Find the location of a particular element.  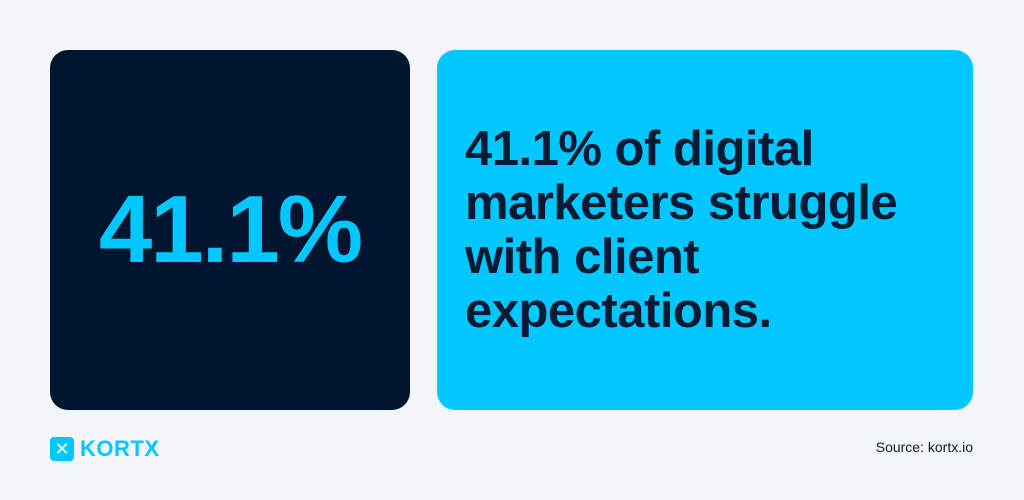

brand-name: KORTX is located at coordinates (120, 448).